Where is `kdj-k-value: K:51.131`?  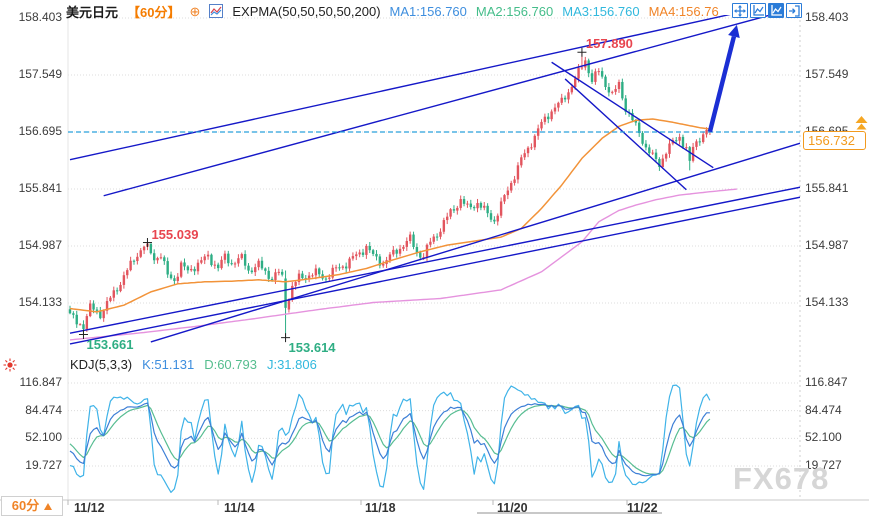
kdj-k-value: K:51.131 is located at coordinates (168, 364).